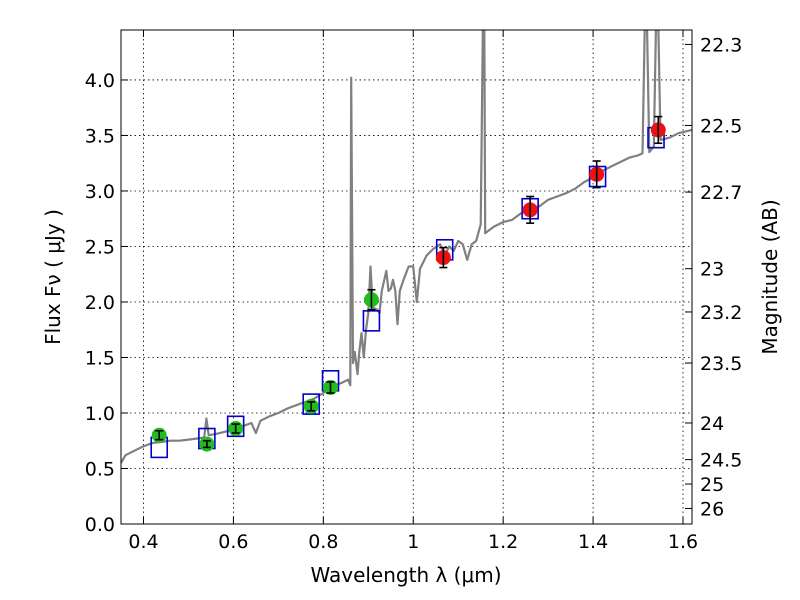 Image resolution: width=800 pixels, height=600 pixels. What do you see at coordinates (100, 192) in the screenshot?
I see `y-tick-label: 3.0` at bounding box center [100, 192].